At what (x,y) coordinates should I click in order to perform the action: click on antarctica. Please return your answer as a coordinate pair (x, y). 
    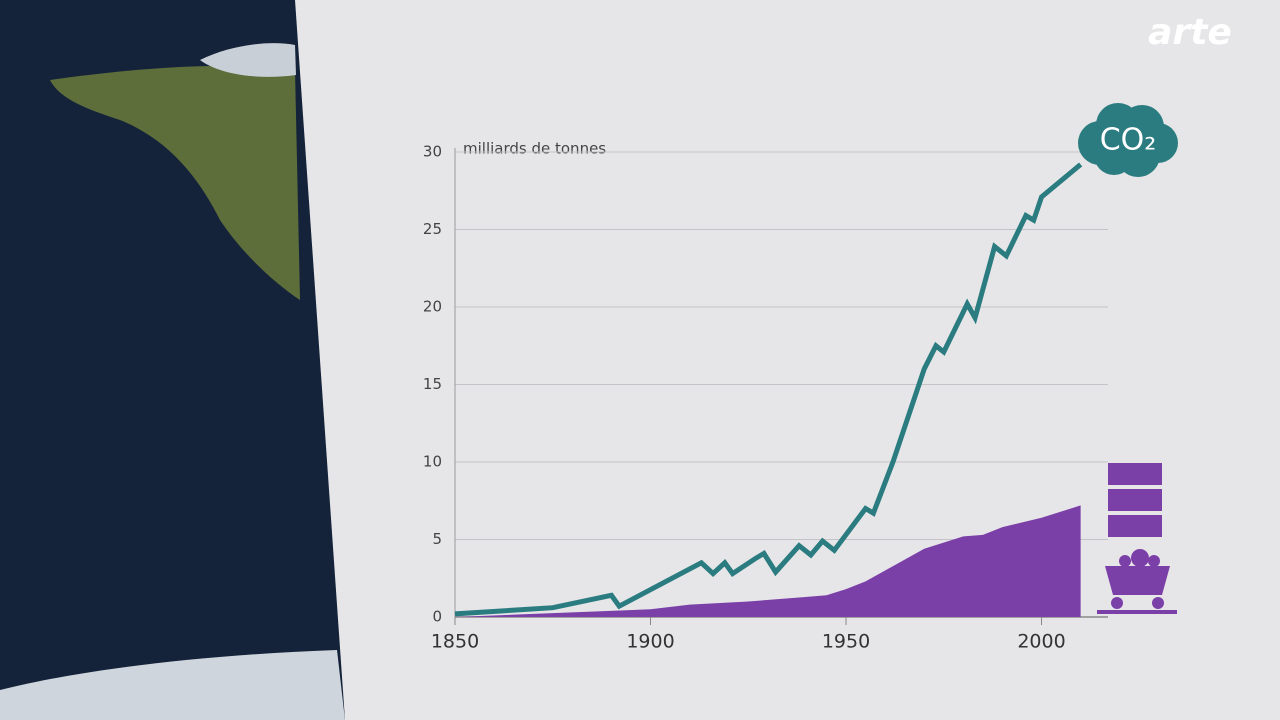
    Looking at the image, I should click on (172, 685).